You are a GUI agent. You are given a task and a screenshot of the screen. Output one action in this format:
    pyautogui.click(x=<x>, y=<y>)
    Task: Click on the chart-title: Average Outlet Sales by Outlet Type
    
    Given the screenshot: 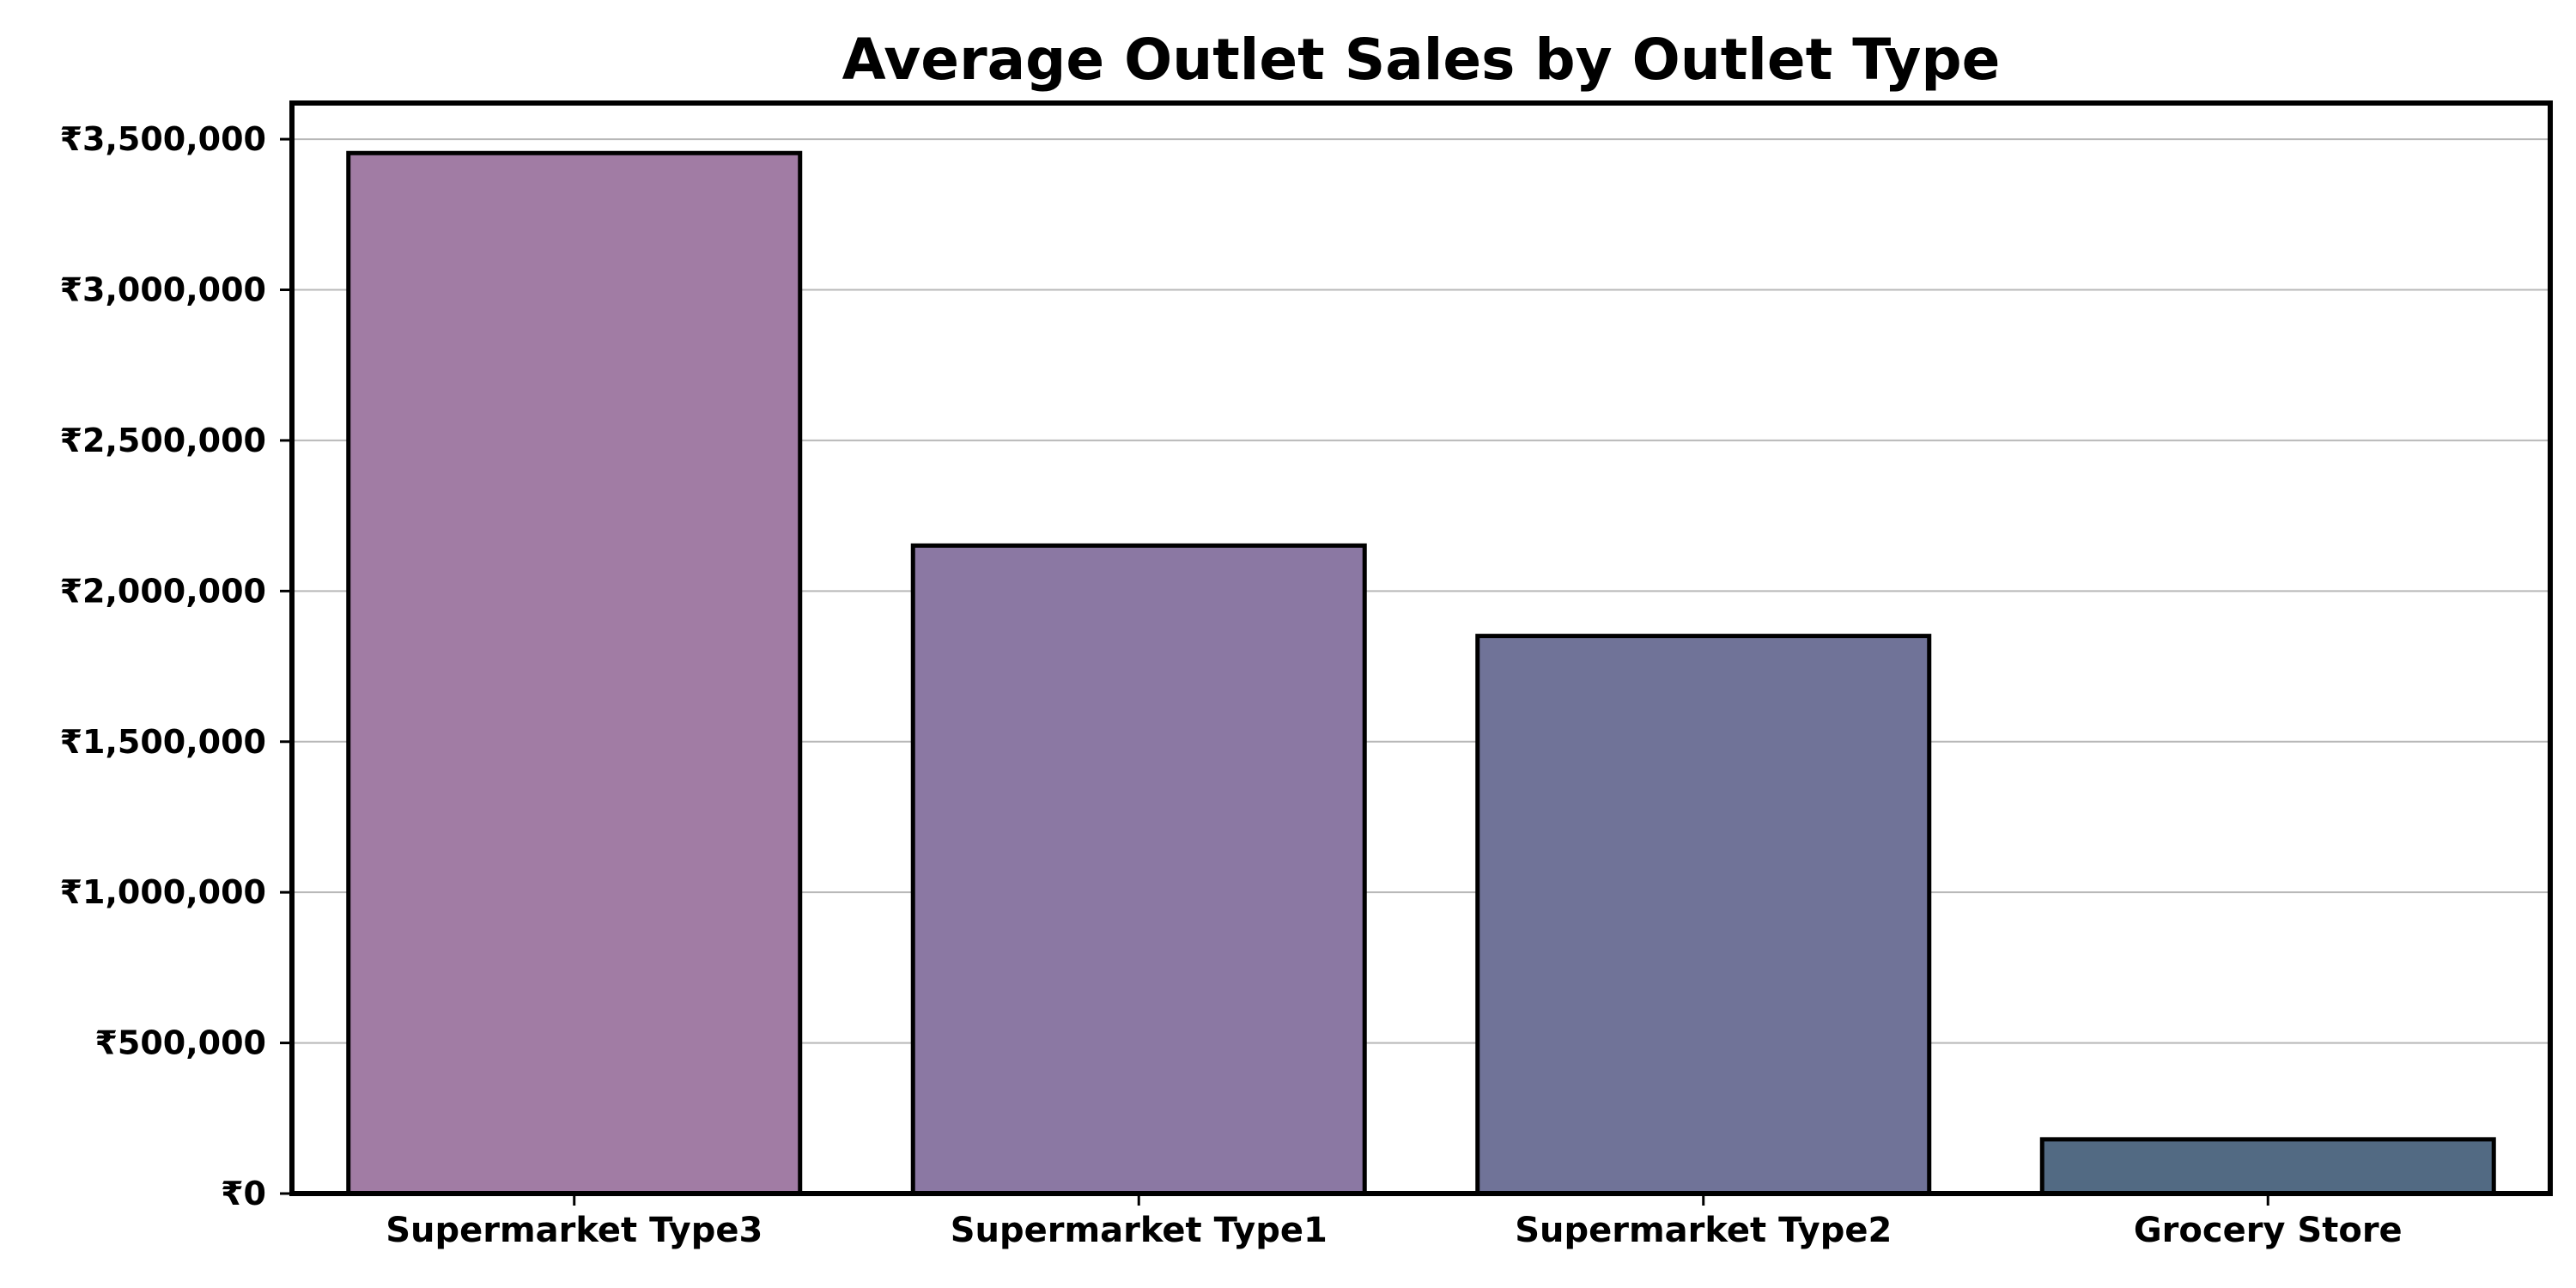 What is the action you would take?
    pyautogui.click(x=1422, y=60)
    